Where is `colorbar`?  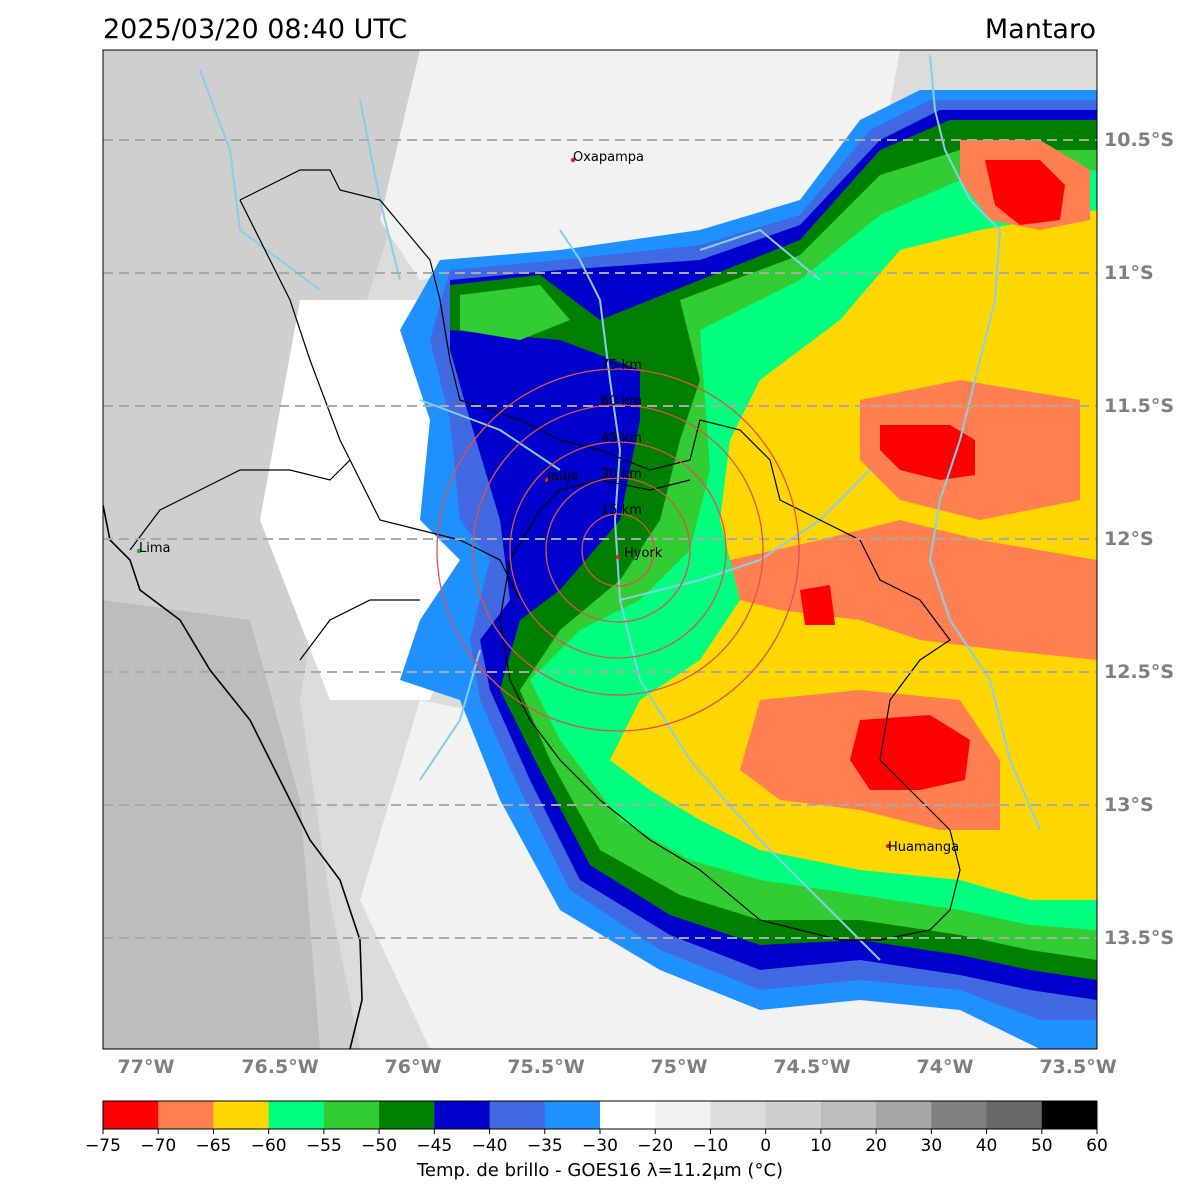
colorbar is located at coordinates (600, 1115).